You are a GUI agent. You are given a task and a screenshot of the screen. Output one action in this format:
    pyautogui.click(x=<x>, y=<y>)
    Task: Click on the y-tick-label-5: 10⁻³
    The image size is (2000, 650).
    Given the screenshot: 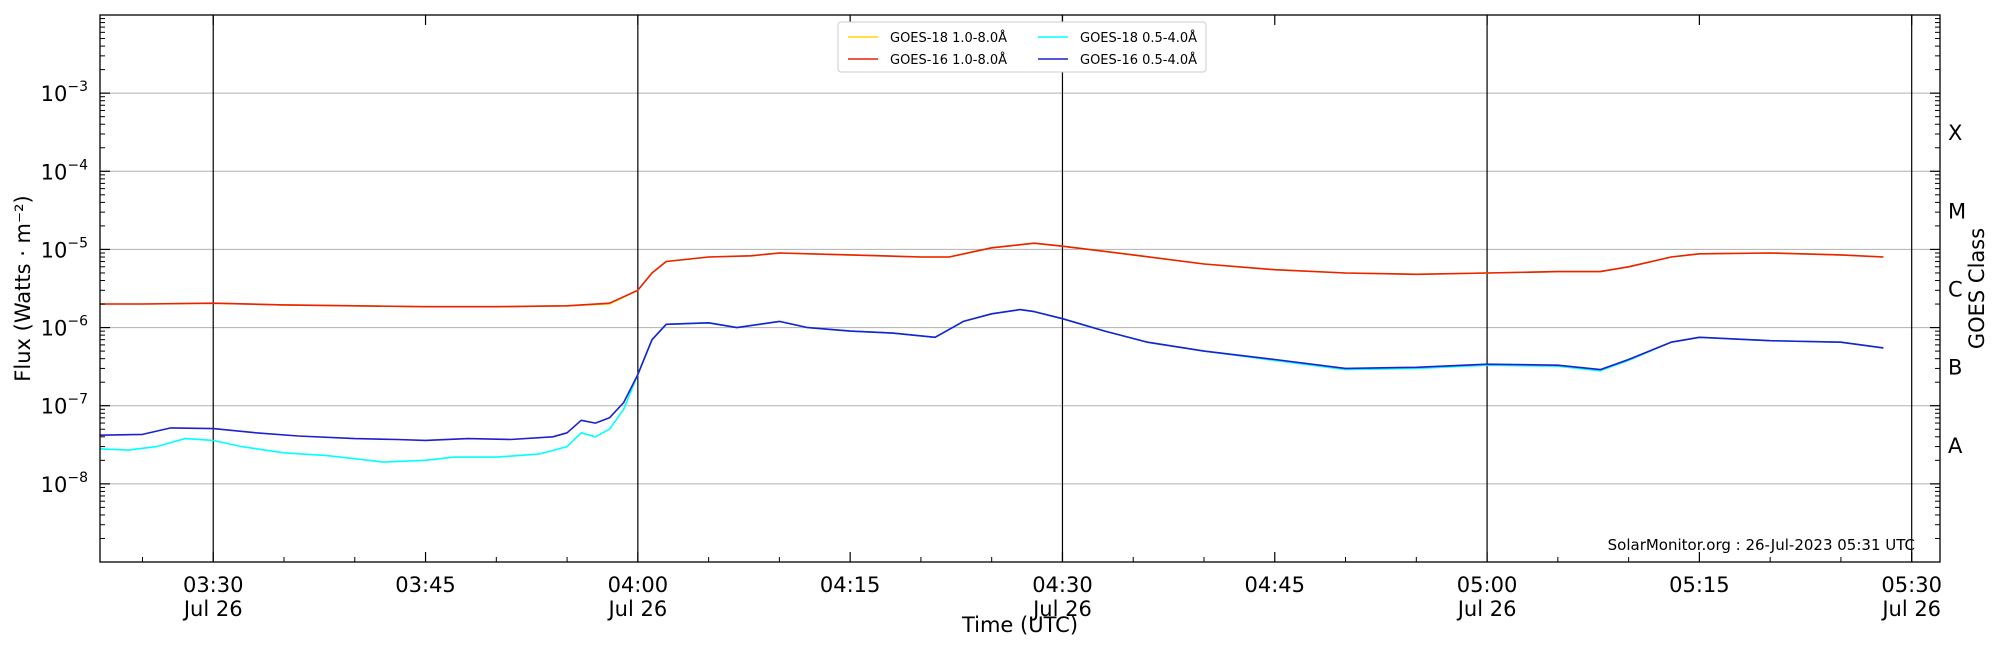 What is the action you would take?
    pyautogui.click(x=64, y=92)
    